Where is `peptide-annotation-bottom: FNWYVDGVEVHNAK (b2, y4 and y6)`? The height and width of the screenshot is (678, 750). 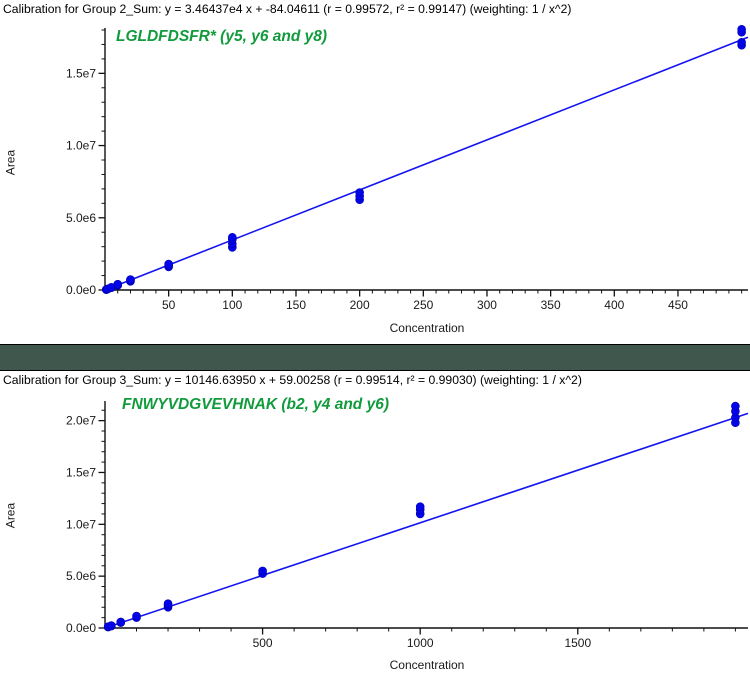 peptide-annotation-bottom: FNWYVDGVEVHNAK (b2, y4 and y6) is located at coordinates (255, 404).